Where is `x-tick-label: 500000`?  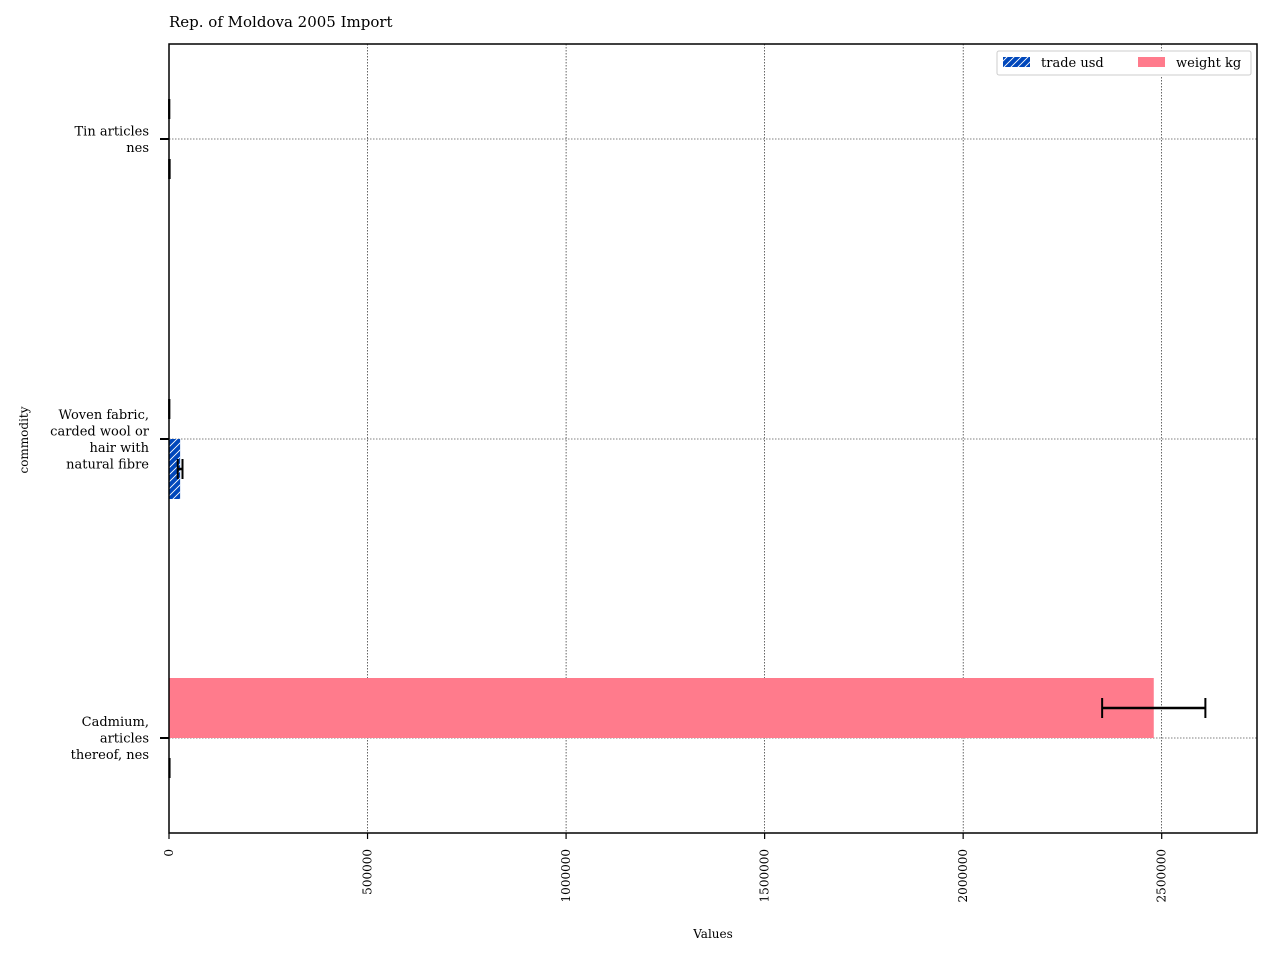
x-tick-label: 500000 is located at coordinates (368, 872).